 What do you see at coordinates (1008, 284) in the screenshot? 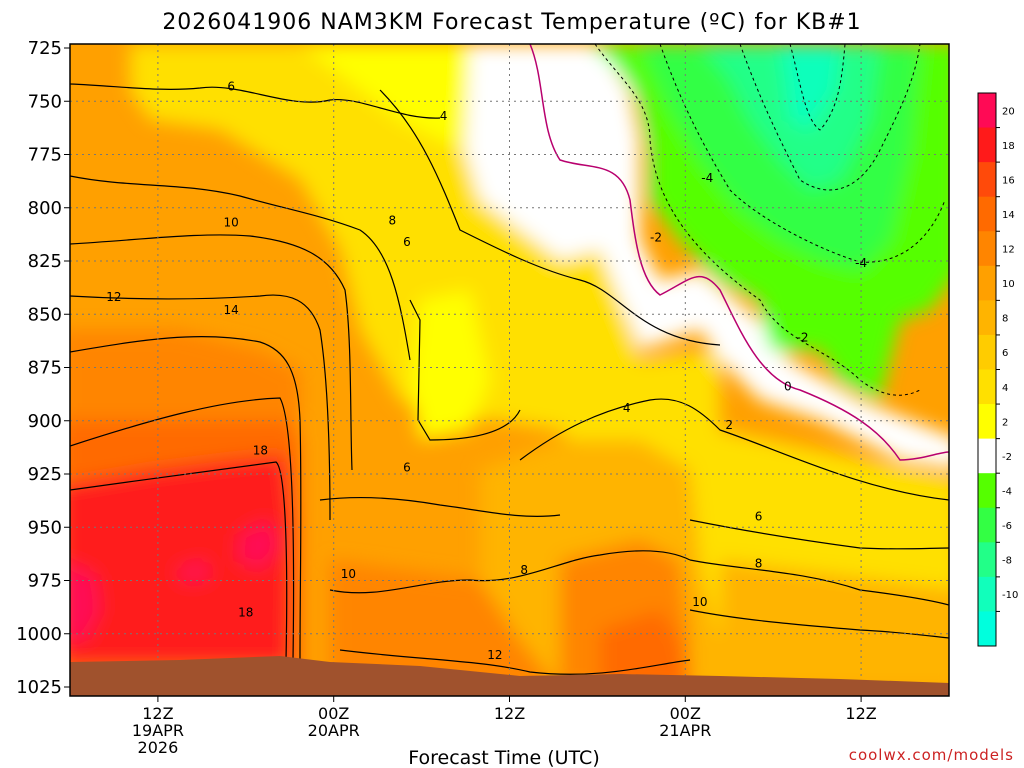
I see `colorbar-label: 10` at bounding box center [1008, 284].